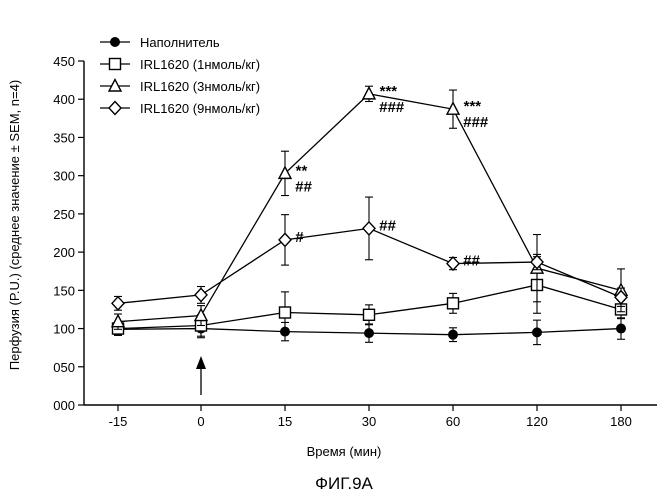  I want to click on legend-label: Наполнитель, so click(180, 42).